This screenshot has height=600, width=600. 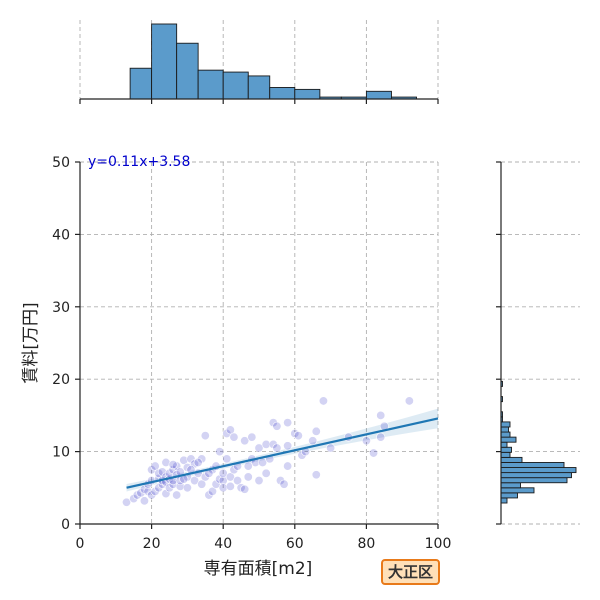 I want to click on y-tick-label: 50, so click(x=61, y=163).